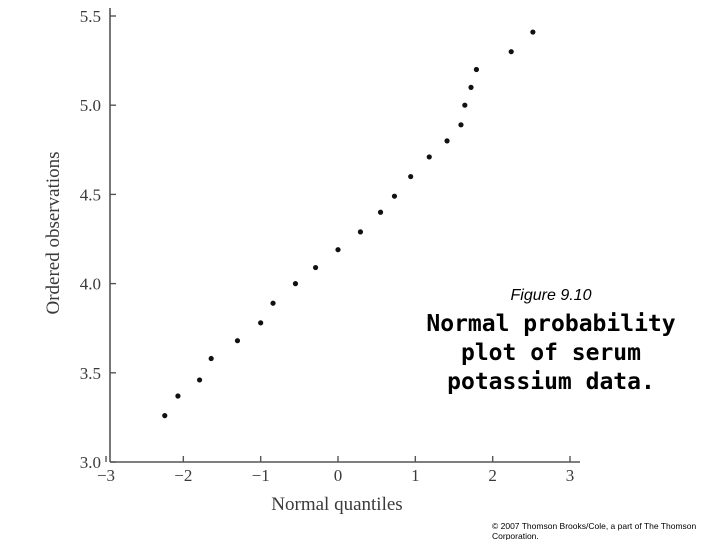 This screenshot has height=540, width=720. I want to click on x-tick-label: 3, so click(570, 475).